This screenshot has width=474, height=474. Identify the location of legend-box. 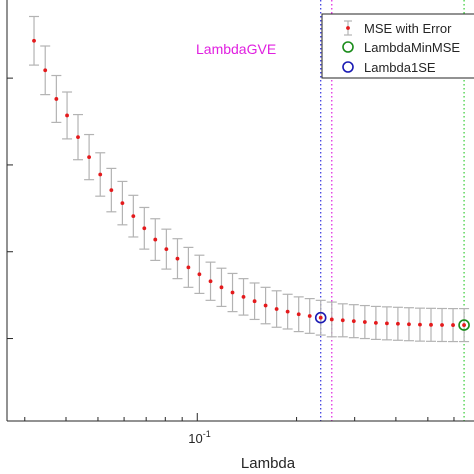
(397, 46).